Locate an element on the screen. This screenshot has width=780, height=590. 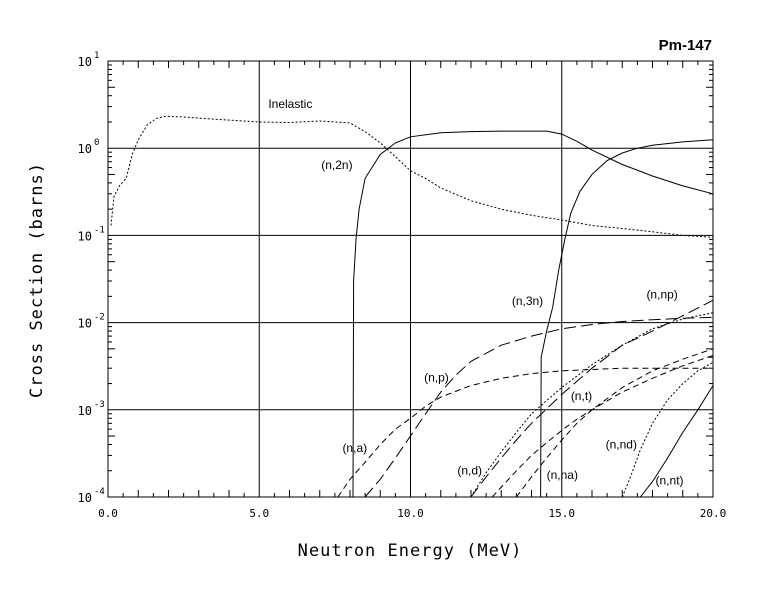
x-tick-label: 20.0 is located at coordinates (713, 513).